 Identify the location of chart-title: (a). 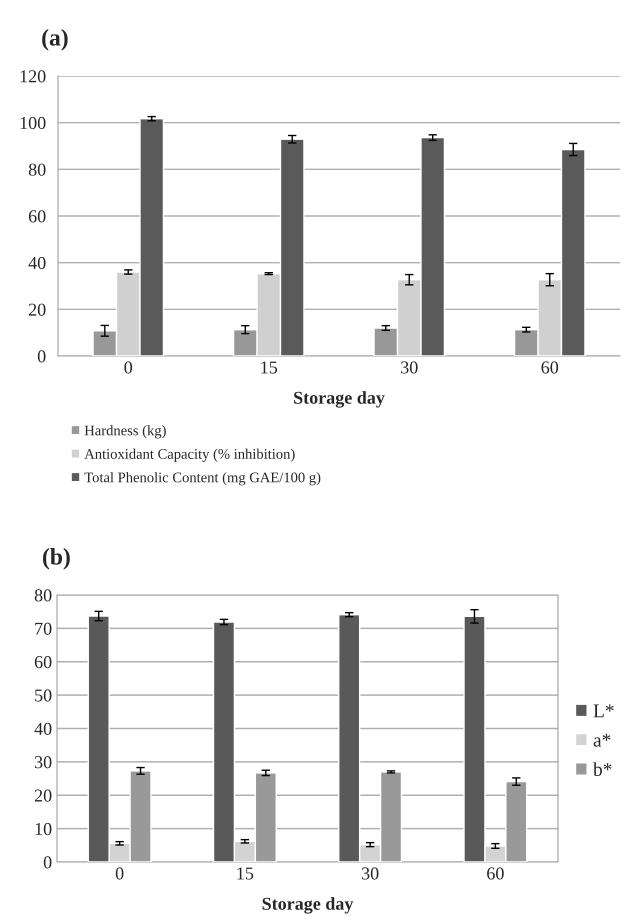
(55, 39).